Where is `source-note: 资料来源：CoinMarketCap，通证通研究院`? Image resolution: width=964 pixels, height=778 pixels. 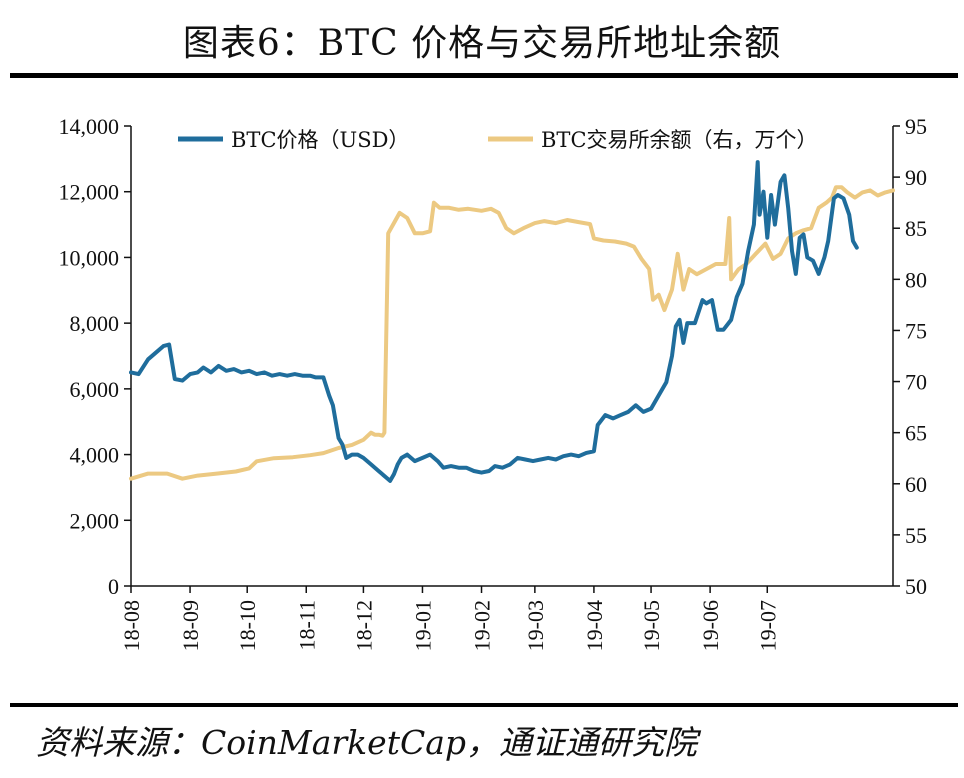 source-note: 资料来源：CoinMarketCap，通证通研究院 is located at coordinates (366, 742).